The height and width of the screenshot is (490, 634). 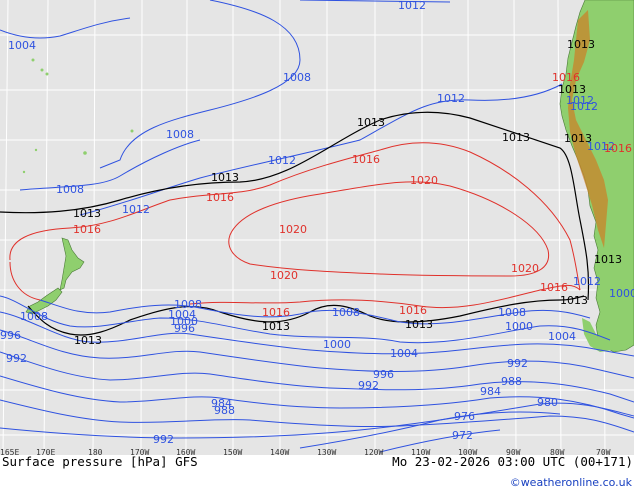 What do you see at coordinates (326, 452) in the screenshot?
I see `longitude-label: 130W` at bounding box center [326, 452].